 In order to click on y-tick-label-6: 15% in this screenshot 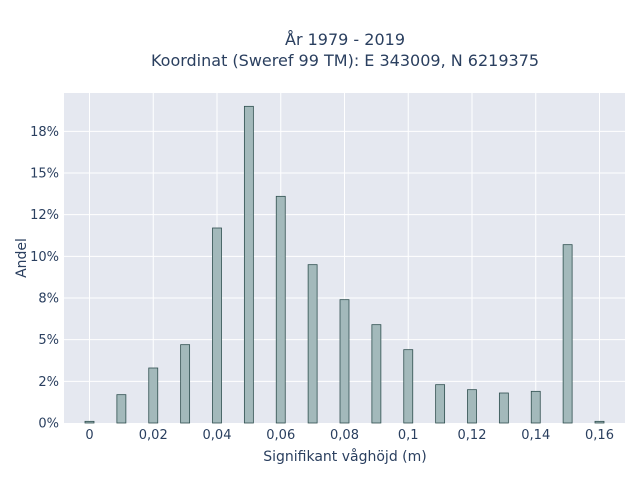, I will do `click(44, 174)`.